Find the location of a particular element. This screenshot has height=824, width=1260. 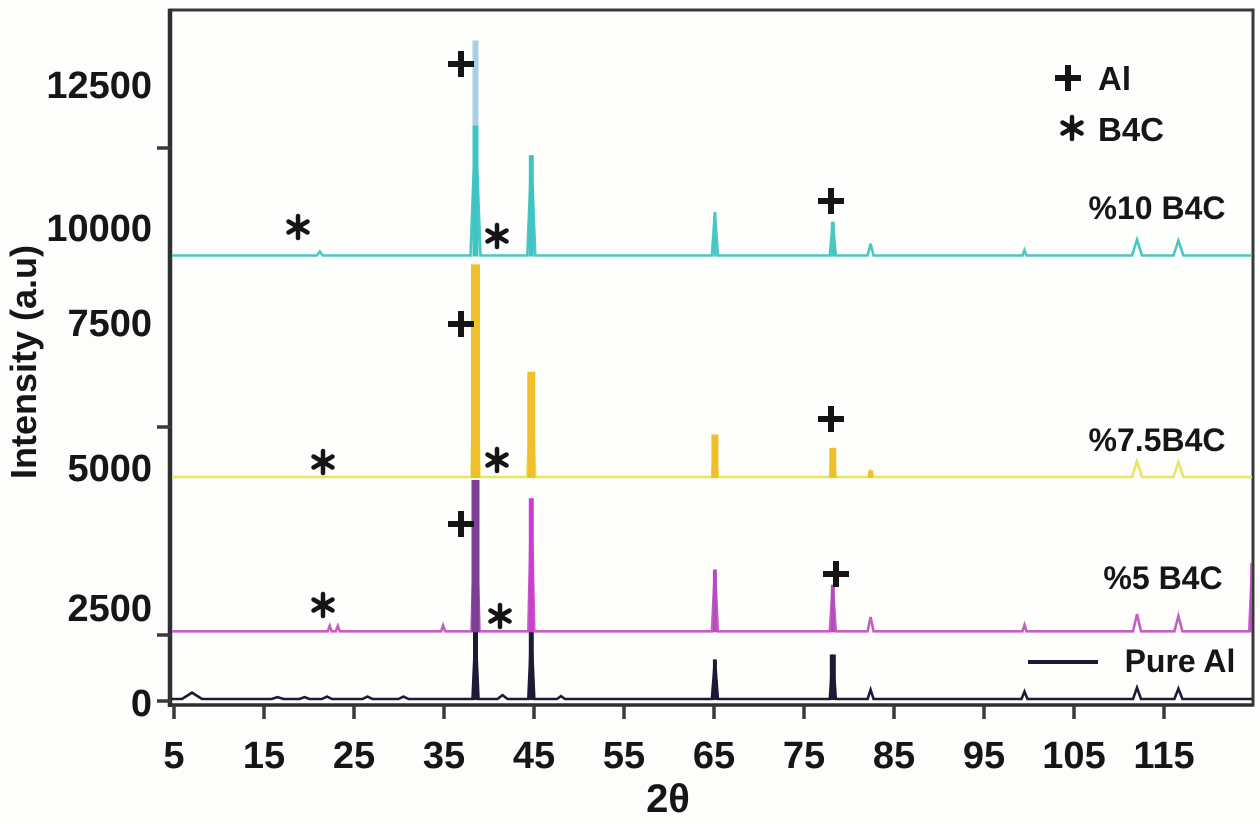

y-tick-label-0: 0 is located at coordinates (141, 704).